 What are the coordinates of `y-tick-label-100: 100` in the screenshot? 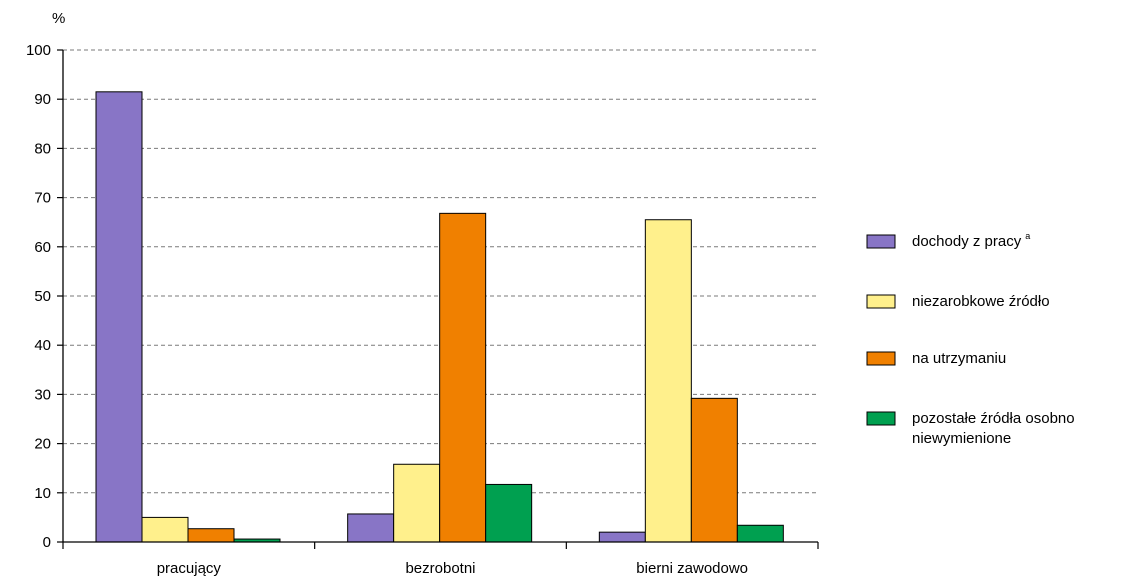 It's located at (38, 50).